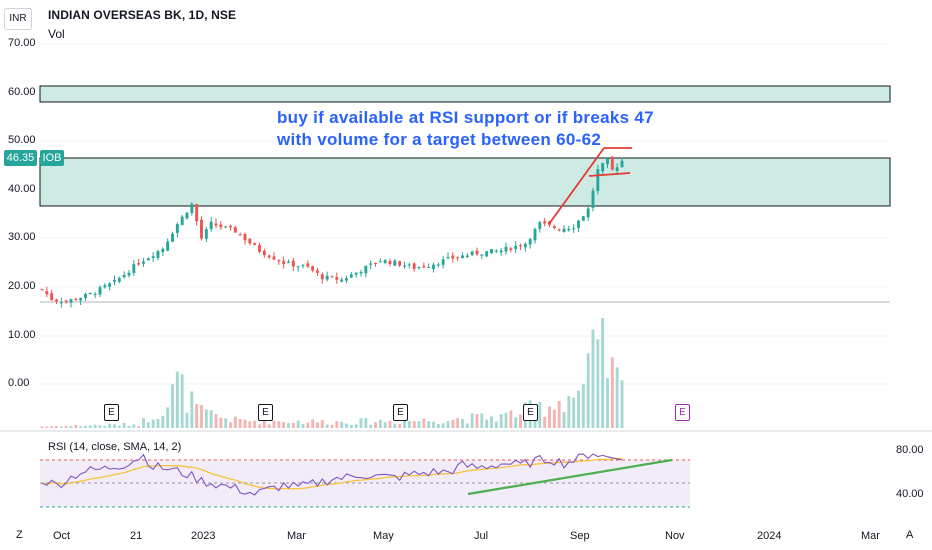 The width and height of the screenshot is (932, 550). Describe the element at coordinates (22, 43) in the screenshot. I see `price-tick: 70.00` at that location.